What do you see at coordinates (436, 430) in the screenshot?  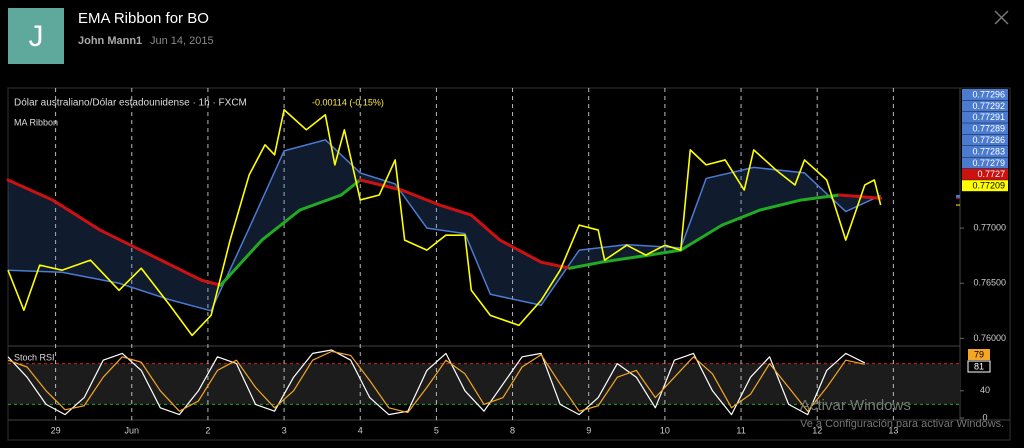 I see `x-tick-label: 5` at bounding box center [436, 430].